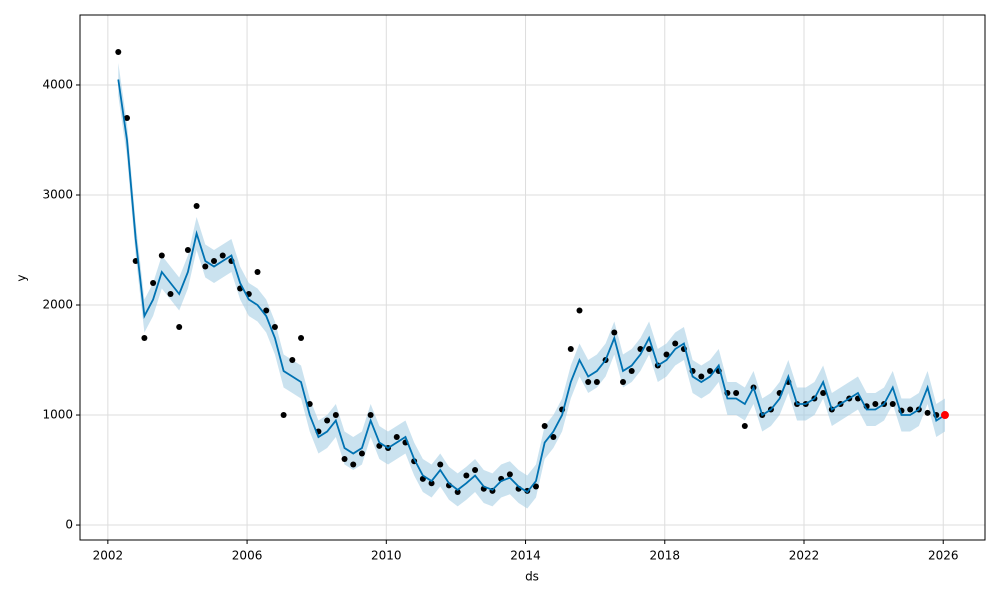  I want to click on highlight-point, so click(944, 415).